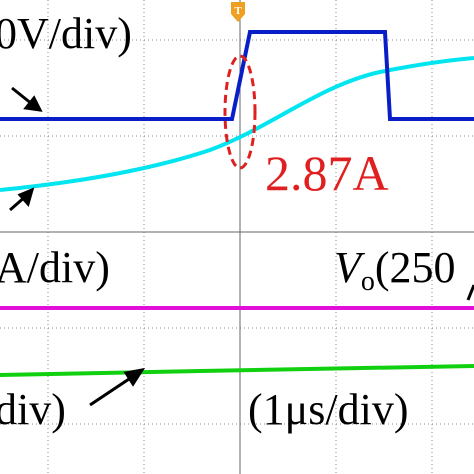 Image resolution: width=474 pixels, height=474 pixels. I want to click on highlight-ellipse, so click(240, 112).